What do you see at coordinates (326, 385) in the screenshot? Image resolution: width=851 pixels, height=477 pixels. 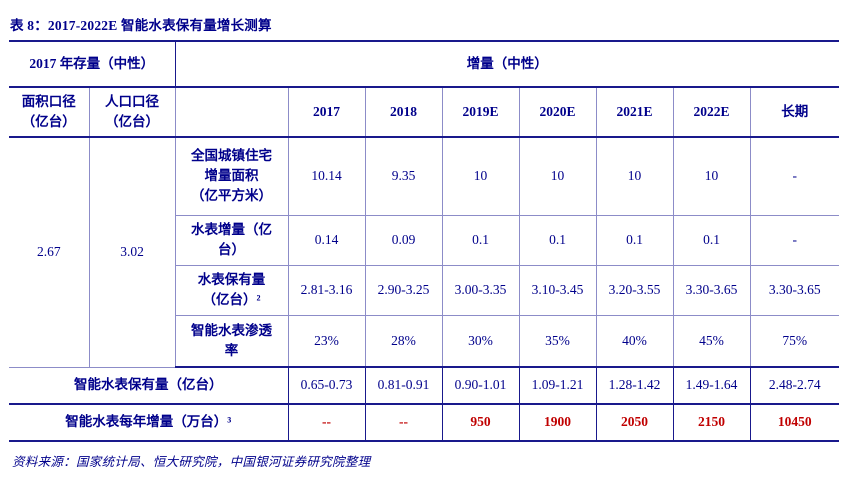 I see `value-cell: 0.65-0.73` at bounding box center [326, 385].